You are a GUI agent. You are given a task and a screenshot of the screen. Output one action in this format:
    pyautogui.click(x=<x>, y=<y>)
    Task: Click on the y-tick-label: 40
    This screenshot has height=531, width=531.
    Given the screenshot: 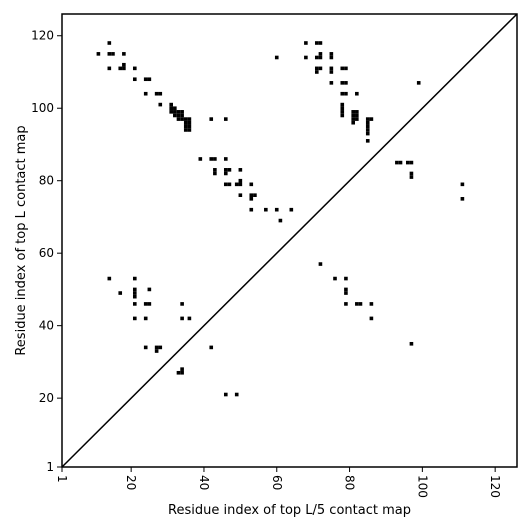 What is the action you would take?
    pyautogui.click(x=46, y=326)
    